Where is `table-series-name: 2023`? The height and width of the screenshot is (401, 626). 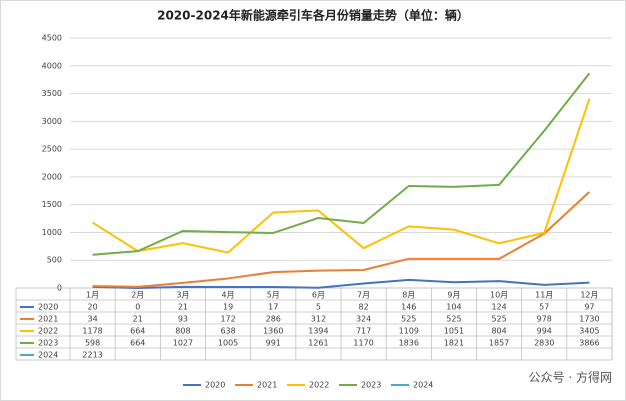 table-series-name: 2023 is located at coordinates (48, 343).